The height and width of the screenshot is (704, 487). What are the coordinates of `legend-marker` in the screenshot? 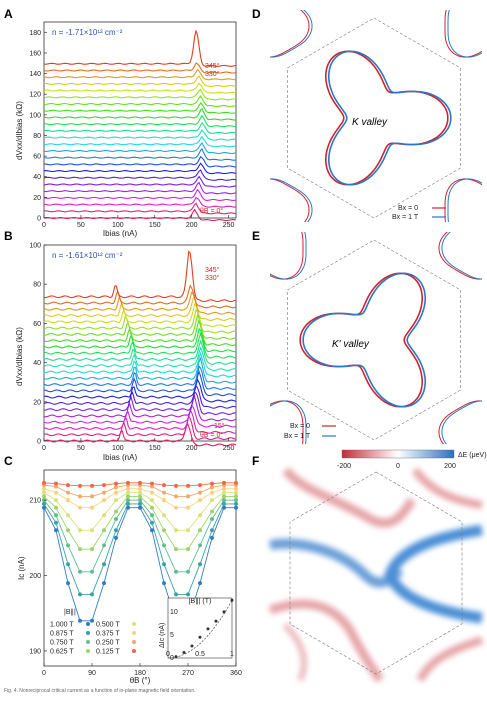 It's located at (134, 642).